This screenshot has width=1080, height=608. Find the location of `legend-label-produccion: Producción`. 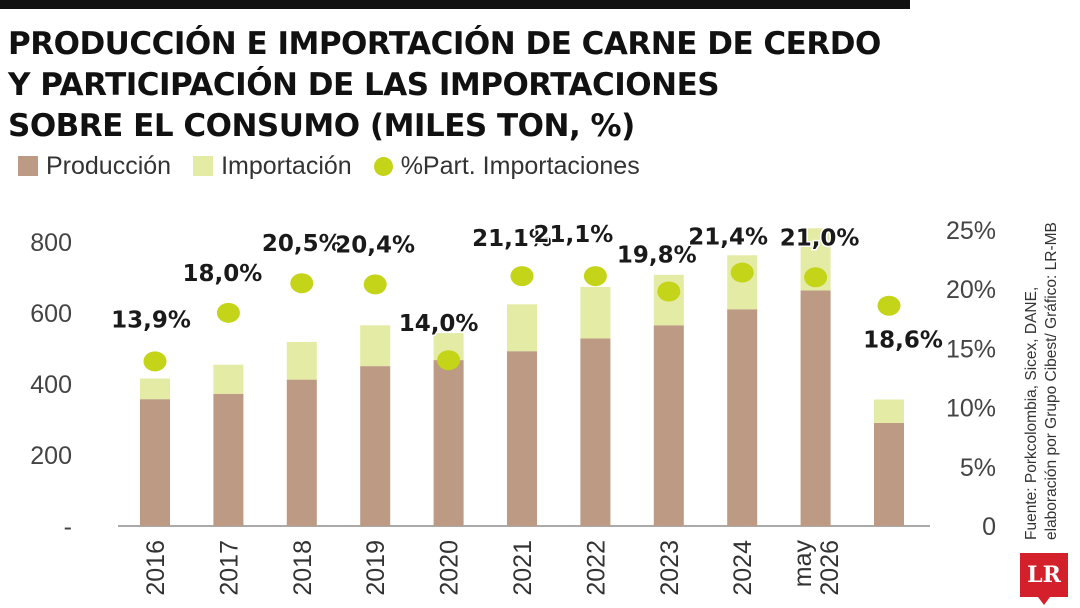

legend-label-produccion: Producción is located at coordinates (109, 165).